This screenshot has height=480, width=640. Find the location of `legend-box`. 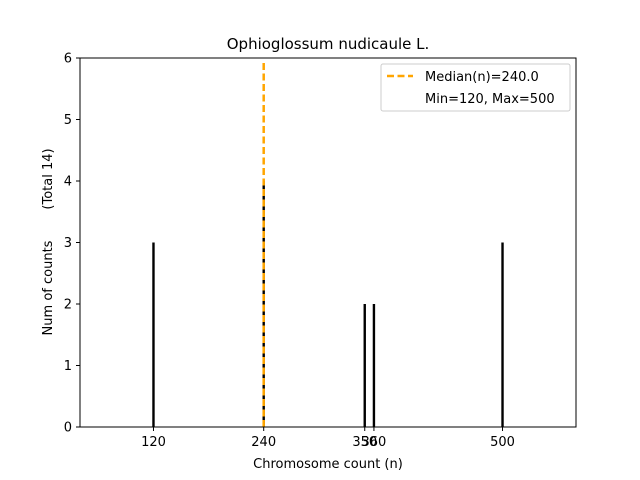

legend-box is located at coordinates (475, 87).